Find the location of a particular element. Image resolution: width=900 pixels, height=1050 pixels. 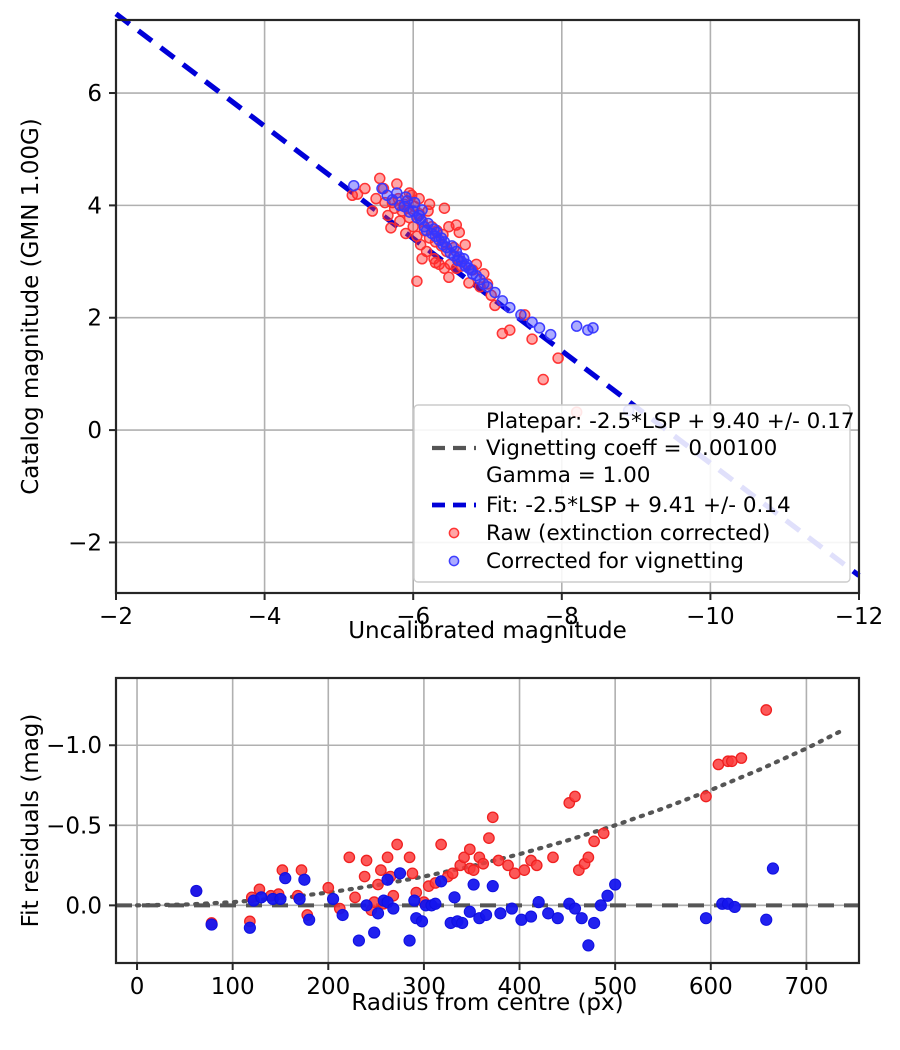

x-tick-label: 300 is located at coordinates (424, 987).